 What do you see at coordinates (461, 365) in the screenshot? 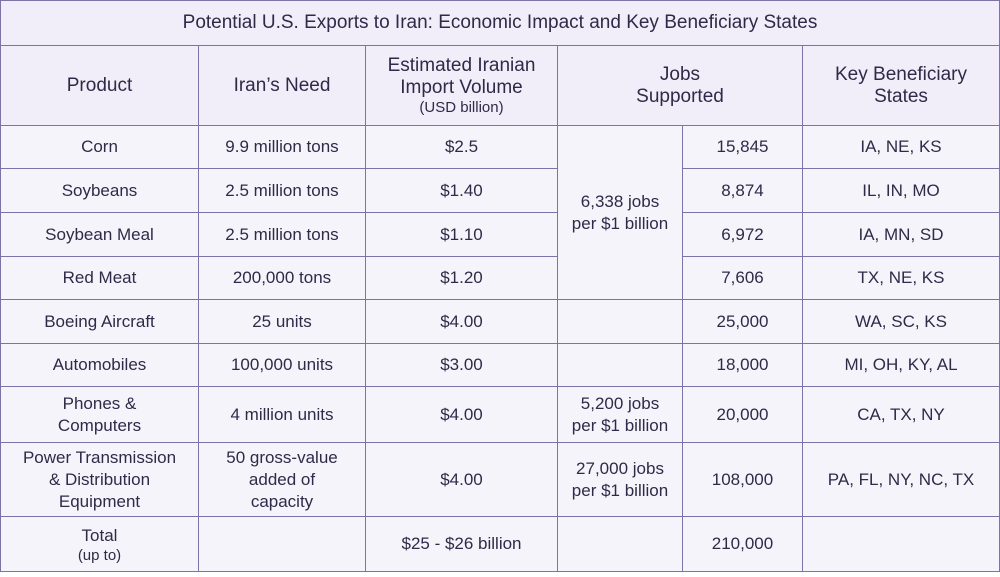
I see `table-cell: $3.00` at bounding box center [461, 365].